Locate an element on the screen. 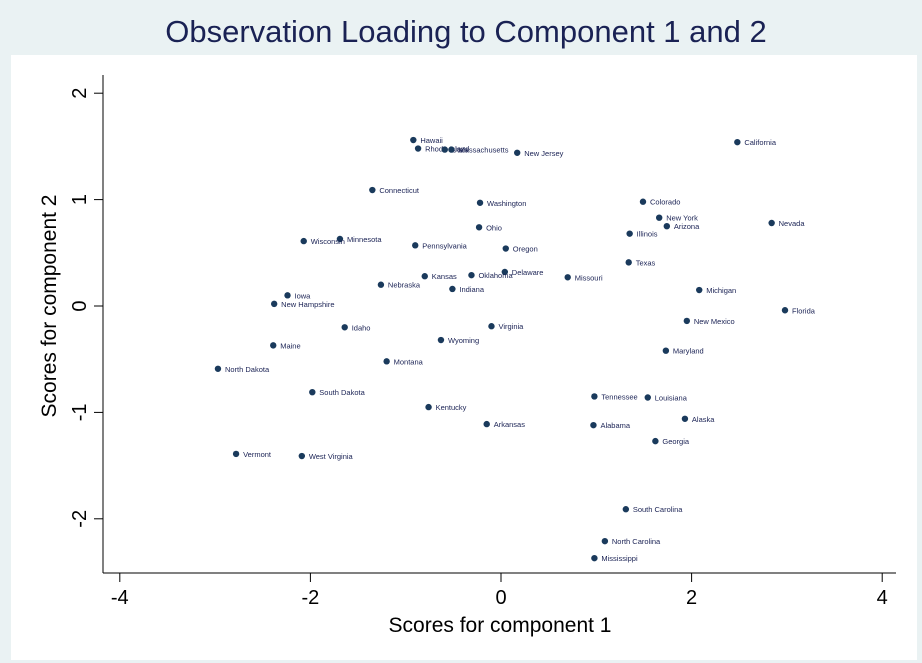 The width and height of the screenshot is (922, 663). data-point-label: Ohio is located at coordinates (494, 227).